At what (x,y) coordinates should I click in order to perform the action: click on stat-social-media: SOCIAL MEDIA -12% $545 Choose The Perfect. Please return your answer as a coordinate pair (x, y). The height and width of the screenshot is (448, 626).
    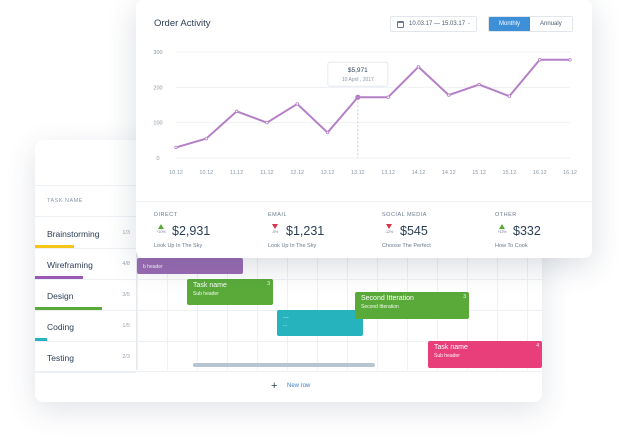
    Looking at the image, I should click on (406, 230).